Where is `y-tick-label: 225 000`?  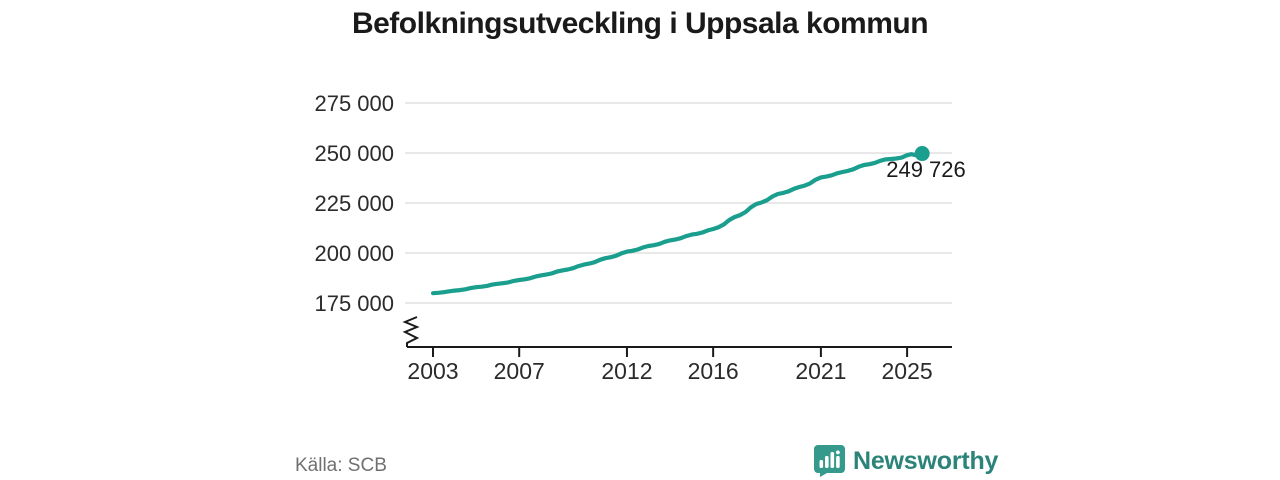 y-tick-label: 225 000 is located at coordinates (354, 203).